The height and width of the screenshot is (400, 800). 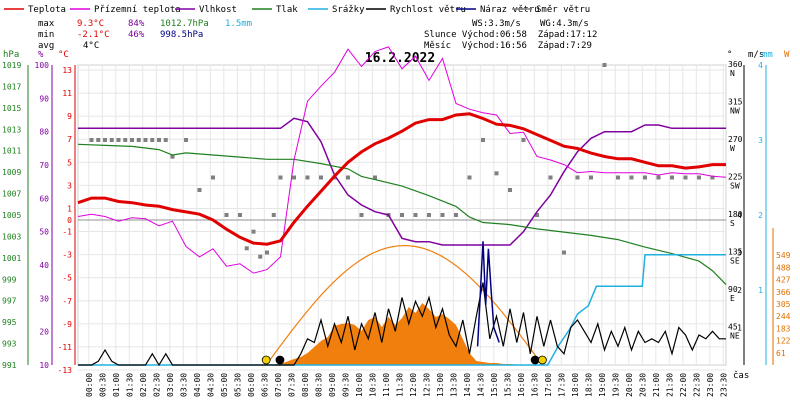 I want to click on legend-label: Přízemní teplota, so click(x=137, y=10).